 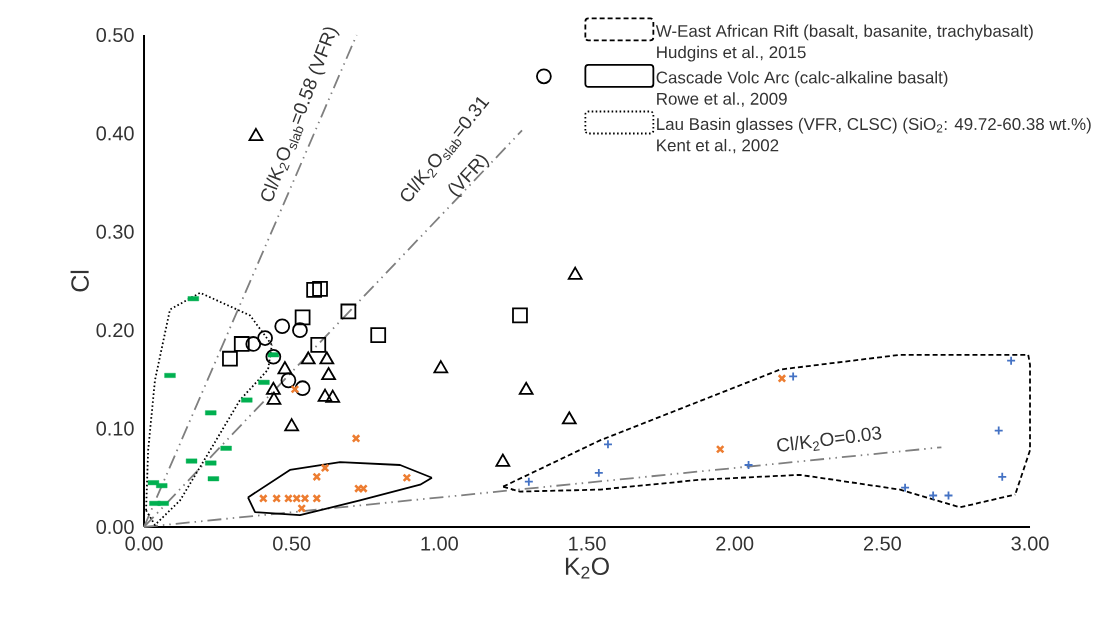 What do you see at coordinates (718, 146) in the screenshot?
I see `annotation: Kent et al., 2002` at bounding box center [718, 146].